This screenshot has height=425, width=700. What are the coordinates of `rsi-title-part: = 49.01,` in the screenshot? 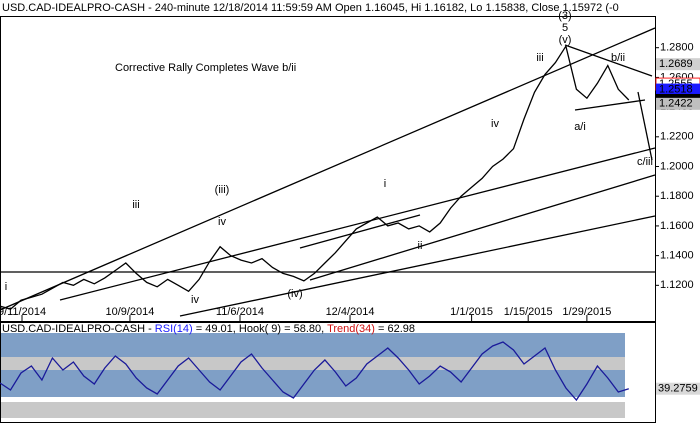 It's located at (216, 329).